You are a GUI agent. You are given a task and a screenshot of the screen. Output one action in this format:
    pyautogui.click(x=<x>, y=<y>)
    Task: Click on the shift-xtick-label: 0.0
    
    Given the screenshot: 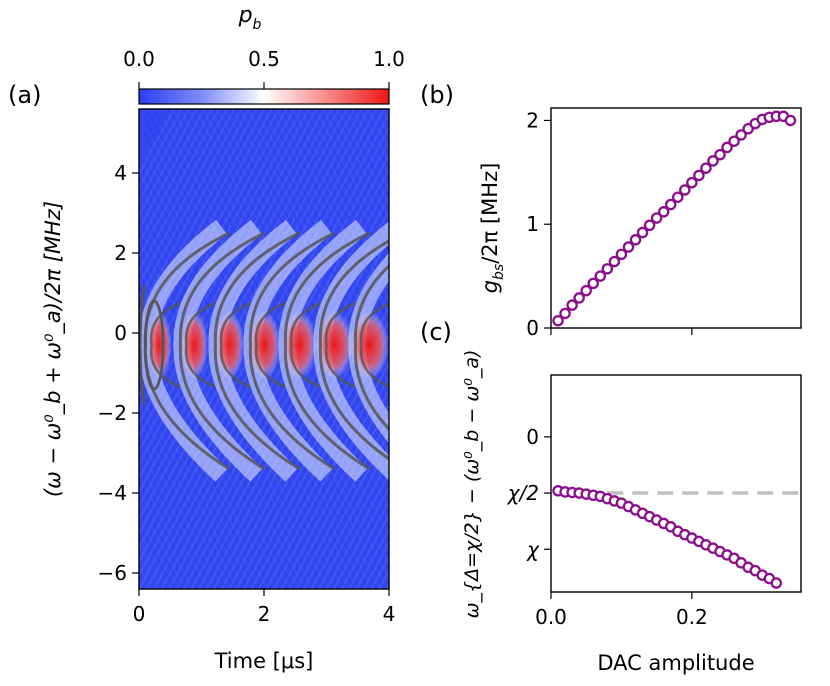 What is the action you would take?
    pyautogui.click(x=551, y=617)
    